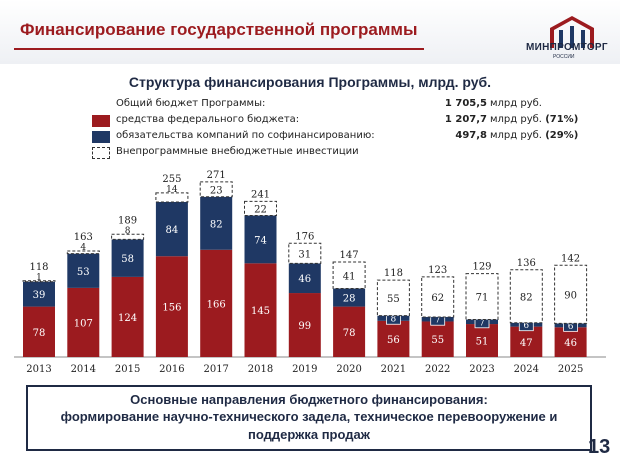  Describe the element at coordinates (127, 220) in the screenshot. I see `label-total-2015: 189` at that location.